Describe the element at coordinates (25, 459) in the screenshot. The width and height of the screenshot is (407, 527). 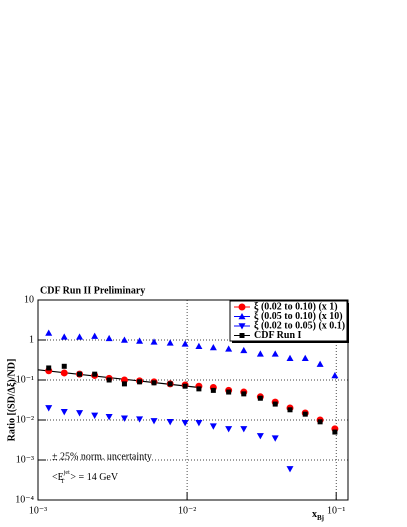
I see `y-tick-label: 10⁻³` at that location.